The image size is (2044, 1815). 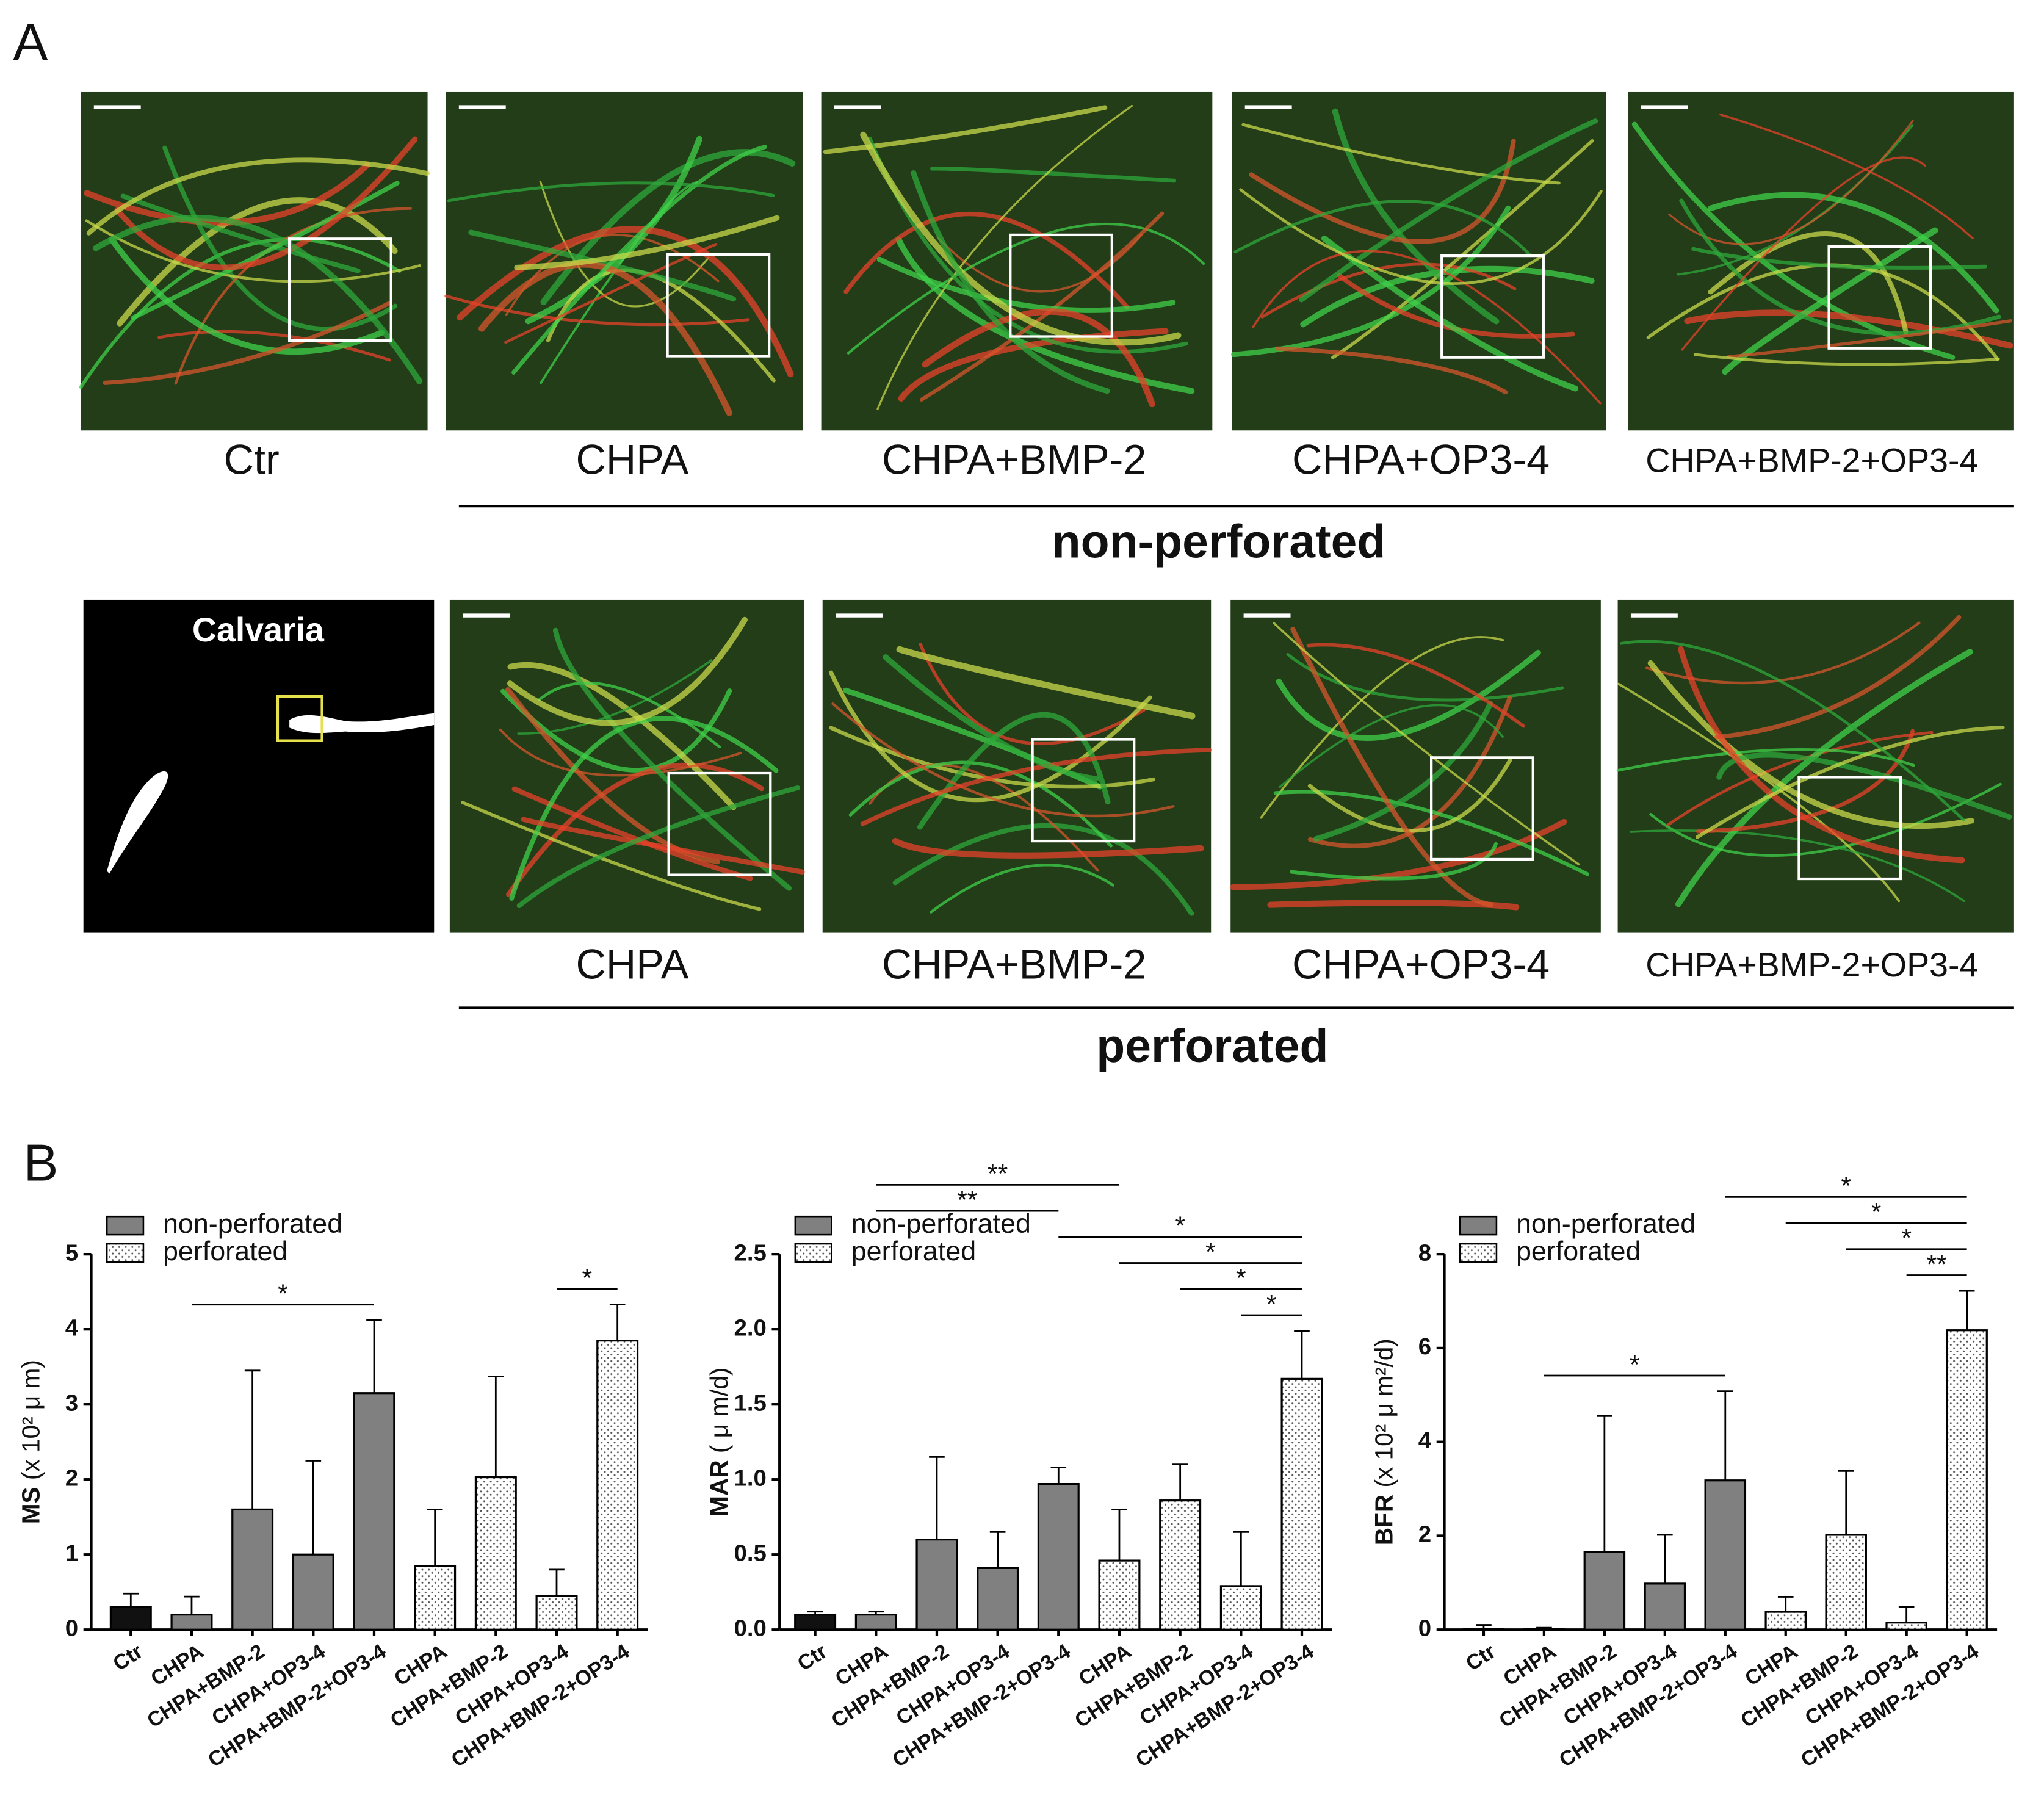 What do you see at coordinates (1384, 1441) in the screenshot?
I see `y-axis-label: BFR (x 10² μ m²/d)` at bounding box center [1384, 1441].